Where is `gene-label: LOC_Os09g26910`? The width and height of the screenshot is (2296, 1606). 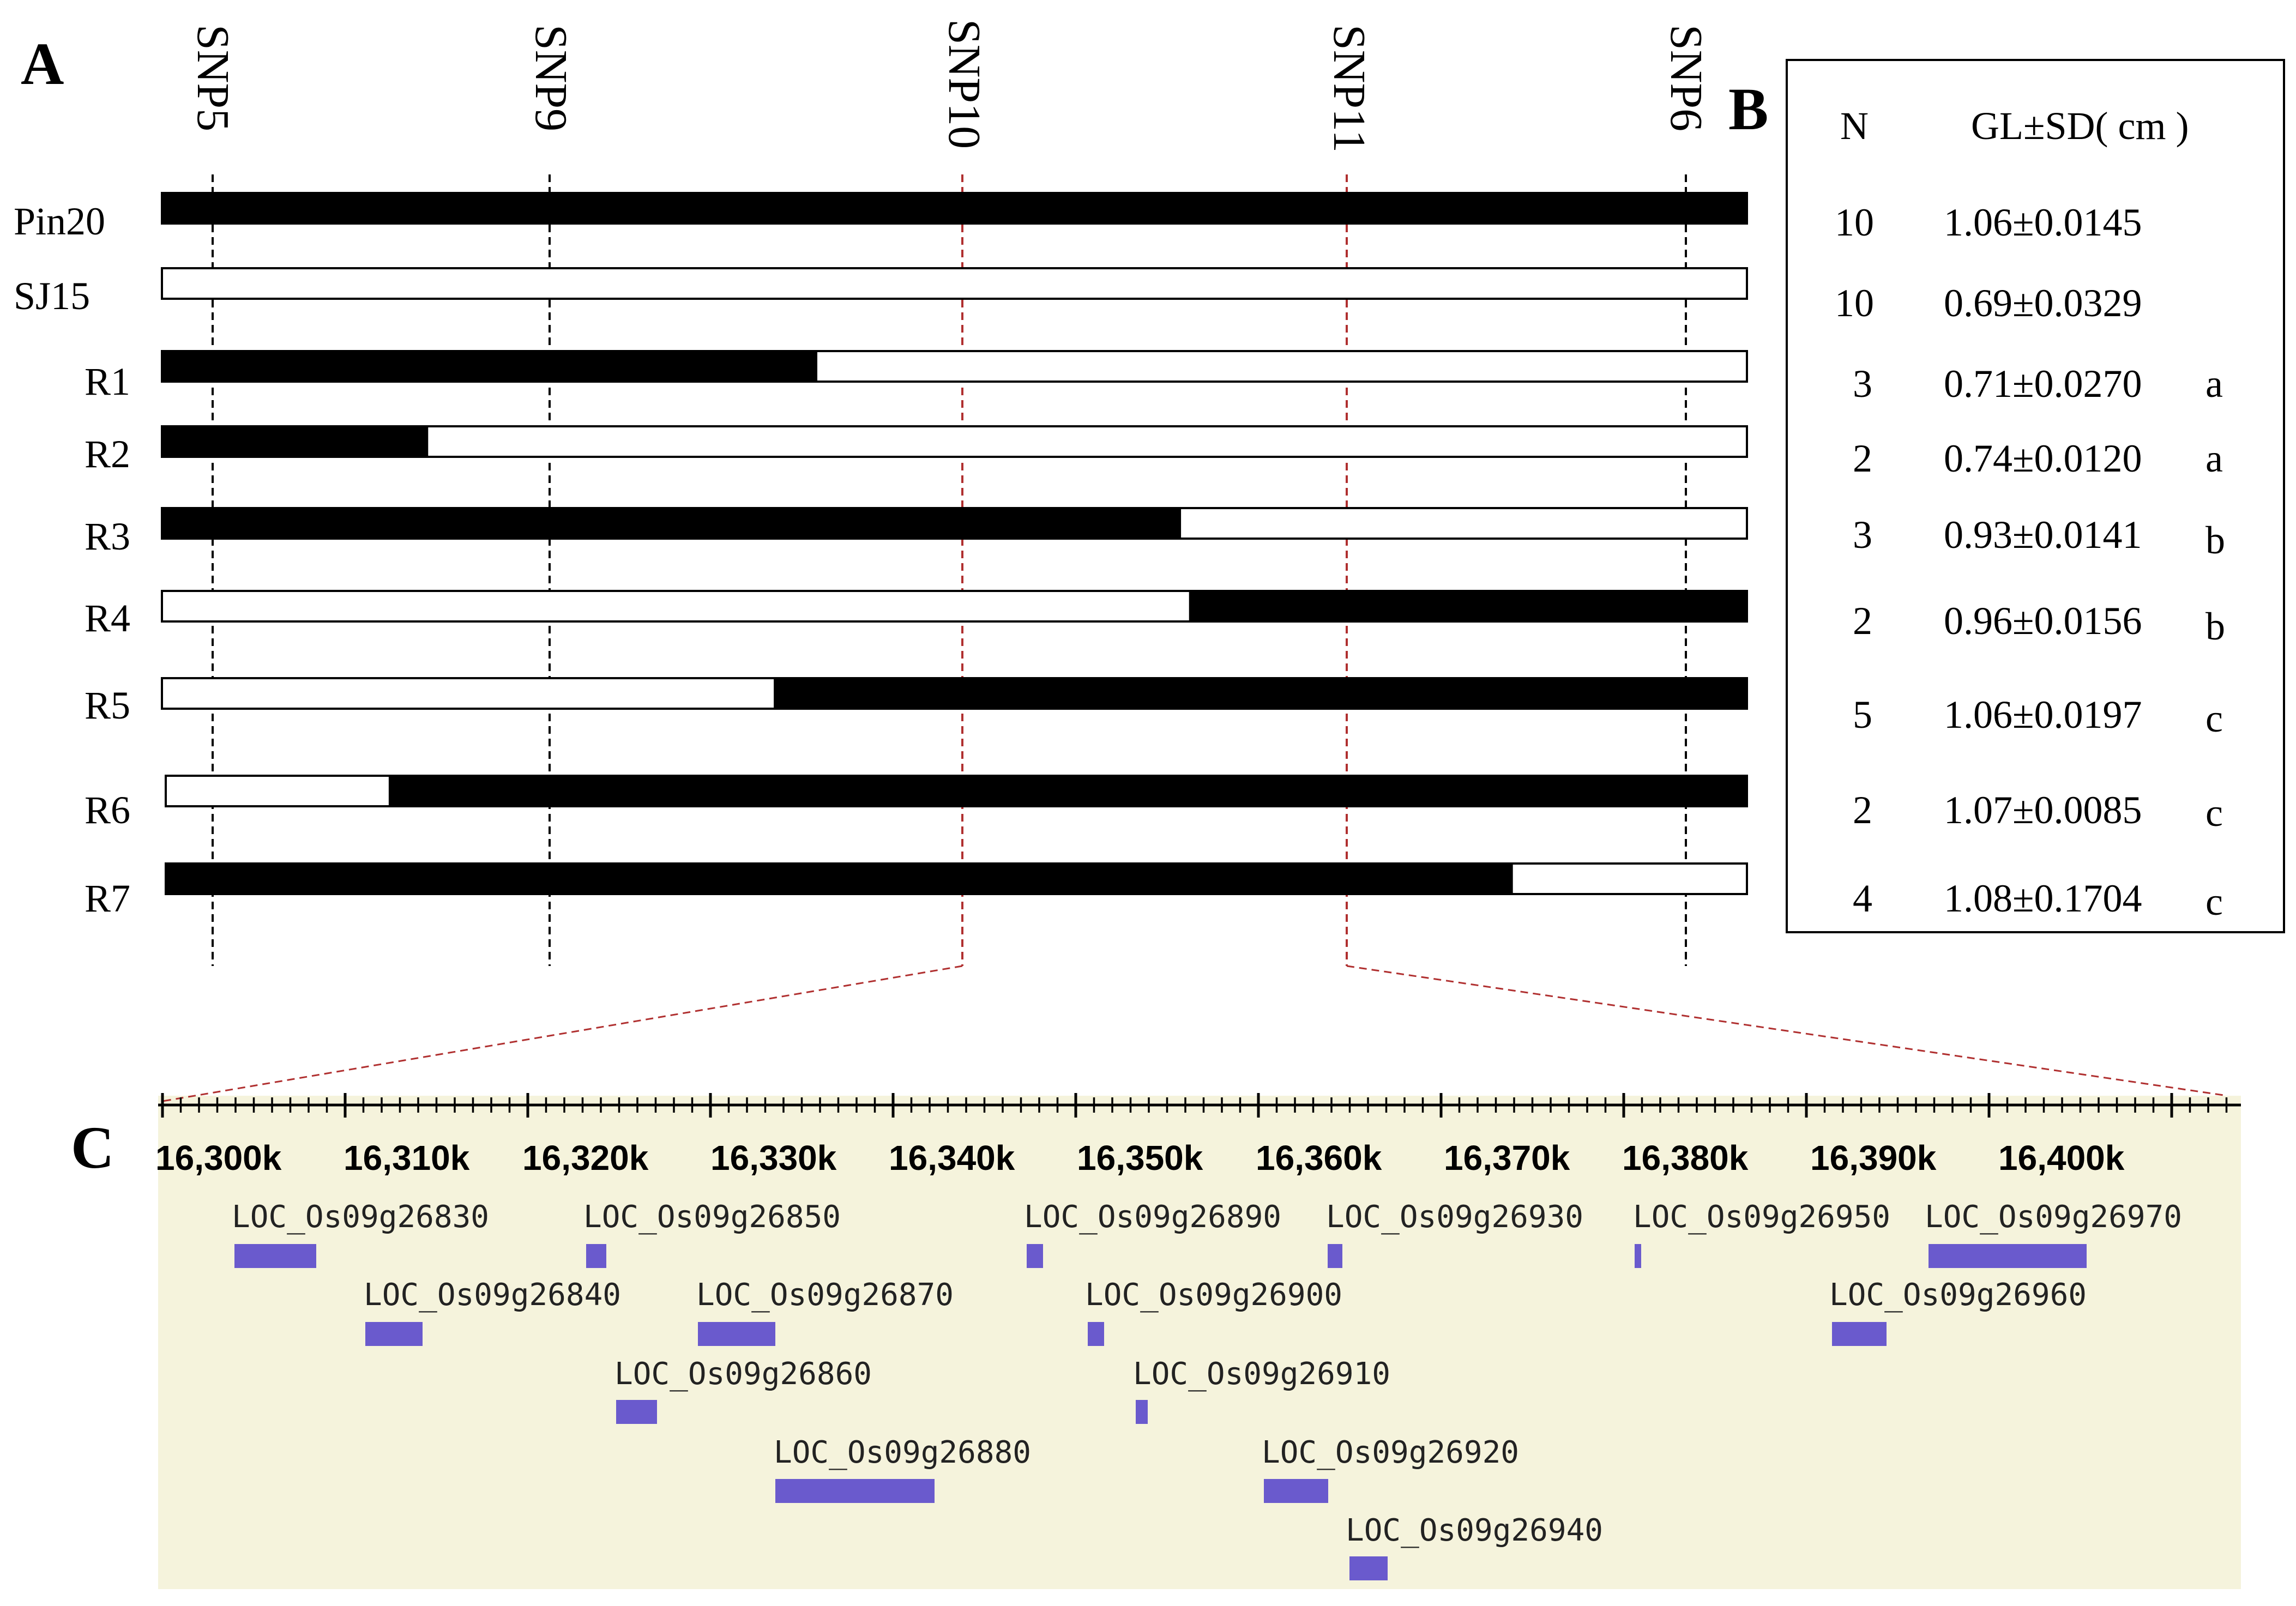 gene-label: LOC_Os09g26910 is located at coordinates (1262, 1374).